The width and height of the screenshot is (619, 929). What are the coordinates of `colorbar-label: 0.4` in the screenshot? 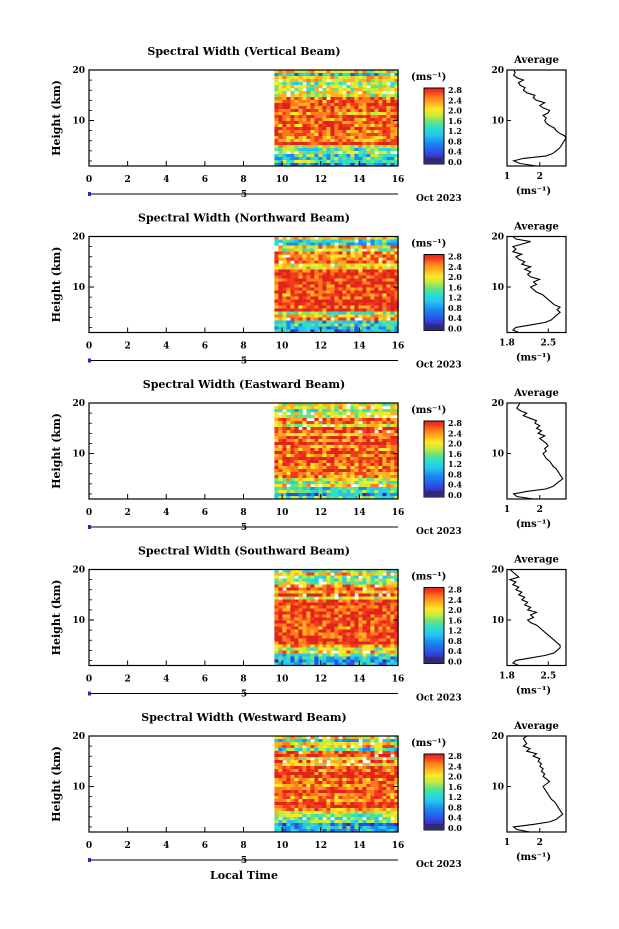 It's located at (455, 485).